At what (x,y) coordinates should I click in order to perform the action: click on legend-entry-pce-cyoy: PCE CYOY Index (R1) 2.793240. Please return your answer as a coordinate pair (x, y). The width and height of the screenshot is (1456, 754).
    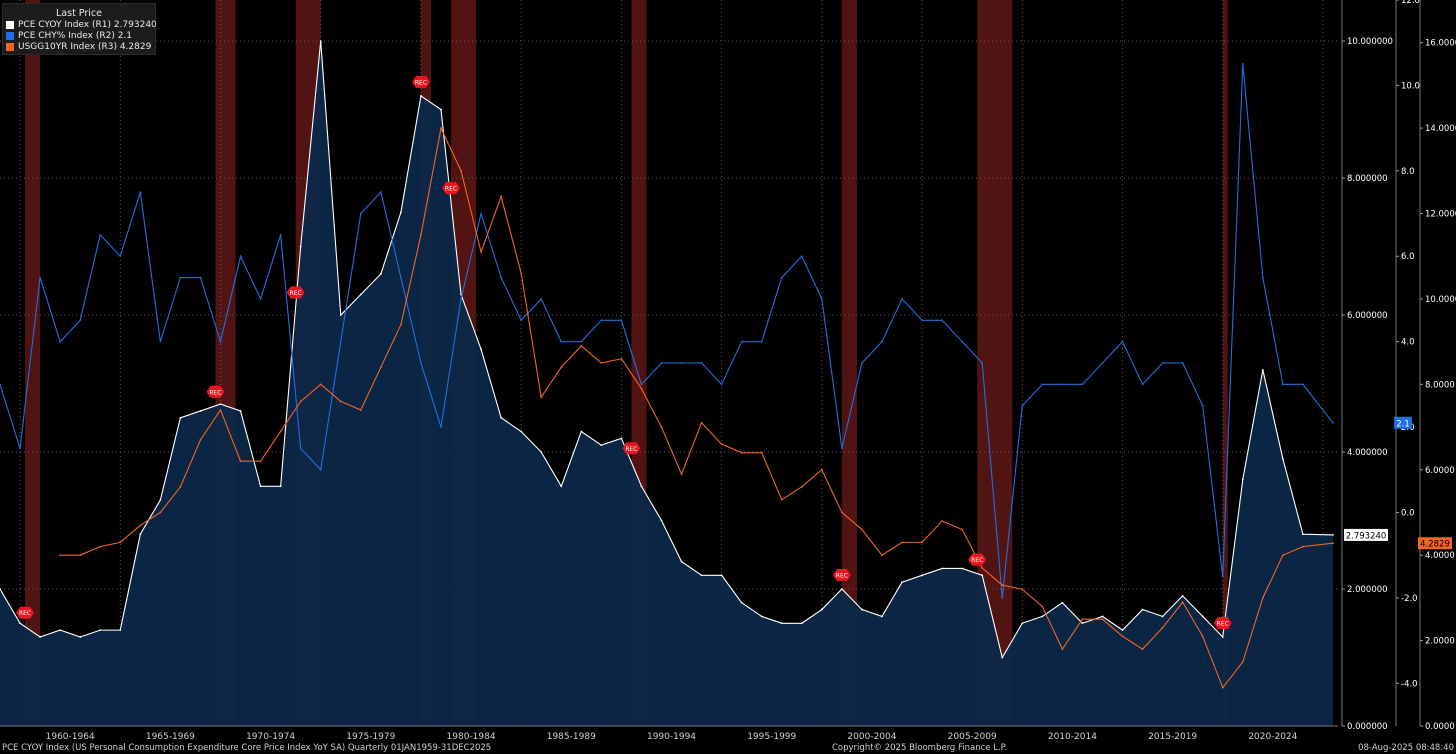
    Looking at the image, I should click on (80, 24).